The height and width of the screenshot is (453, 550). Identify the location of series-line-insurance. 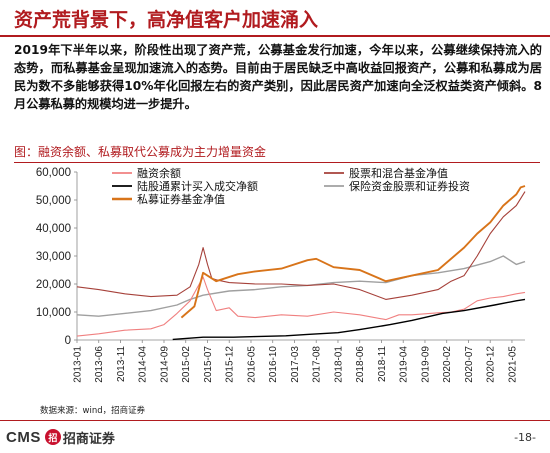
(301, 286).